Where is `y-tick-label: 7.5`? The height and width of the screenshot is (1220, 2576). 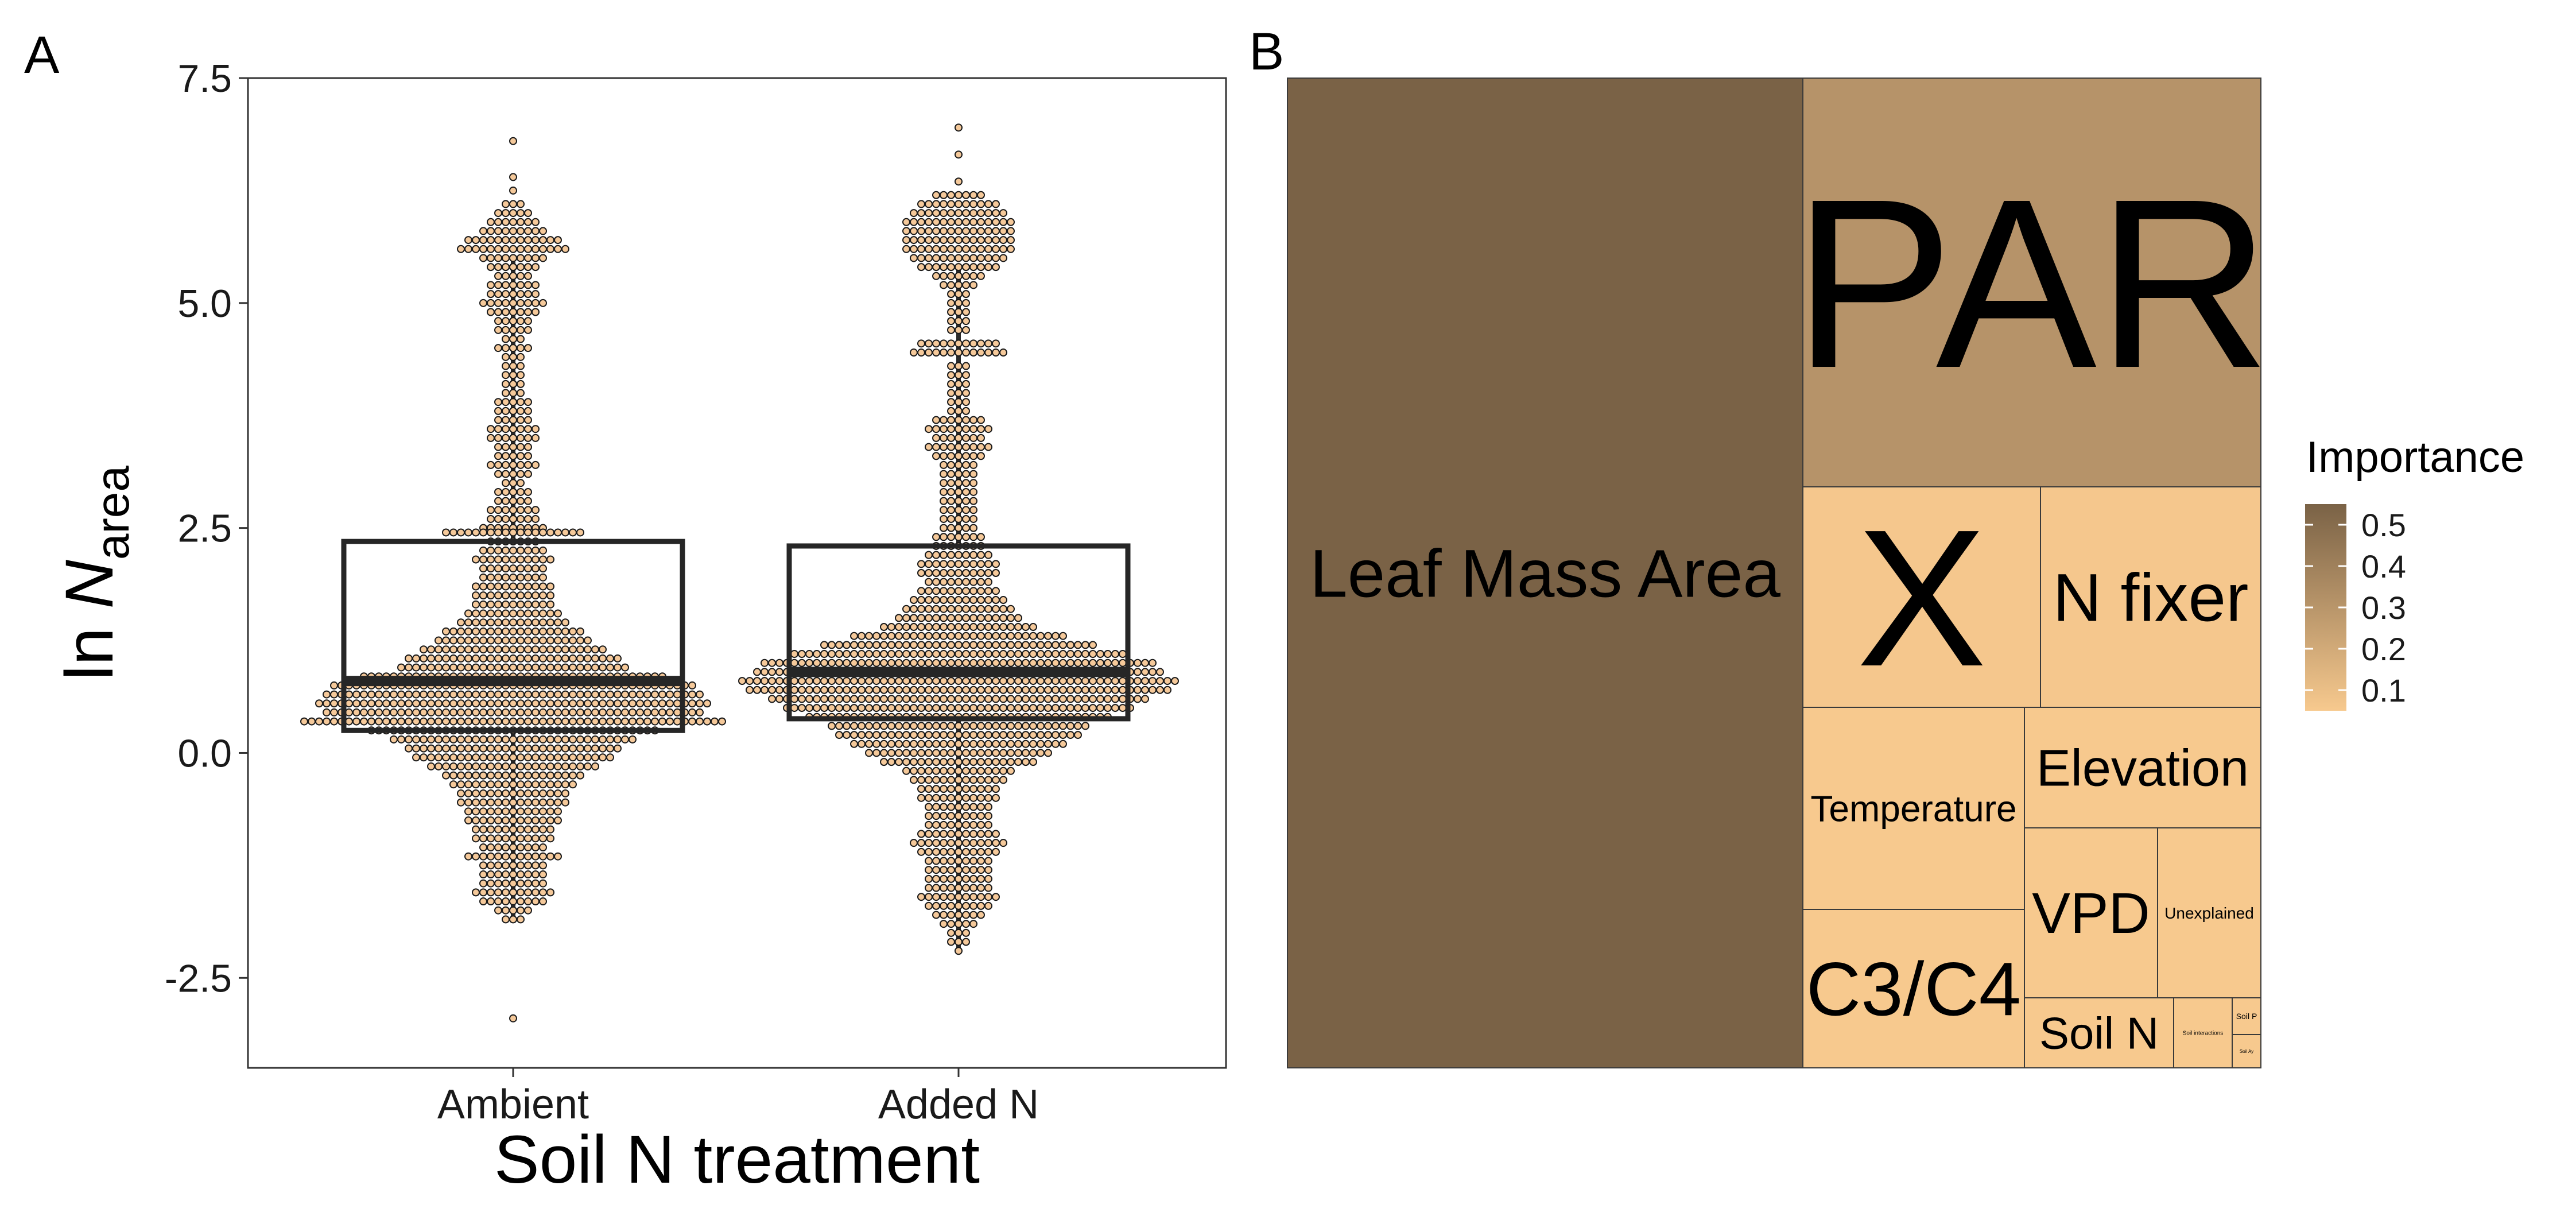 y-tick-label: 7.5 is located at coordinates (204, 79).